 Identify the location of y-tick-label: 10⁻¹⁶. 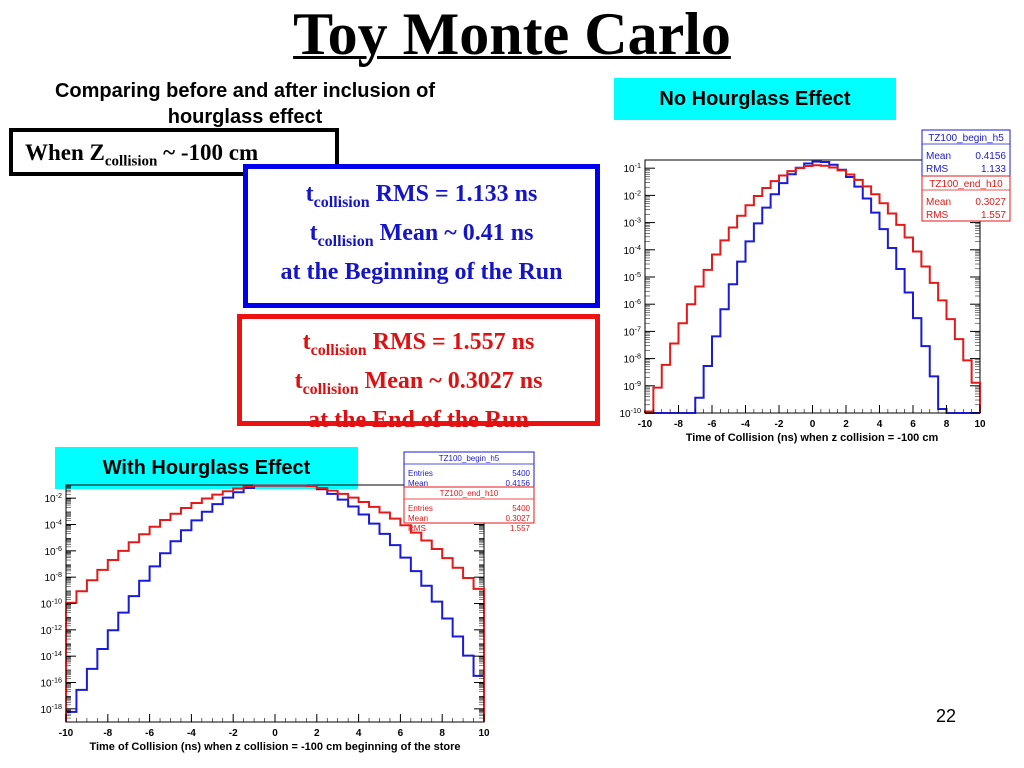
(51, 683).